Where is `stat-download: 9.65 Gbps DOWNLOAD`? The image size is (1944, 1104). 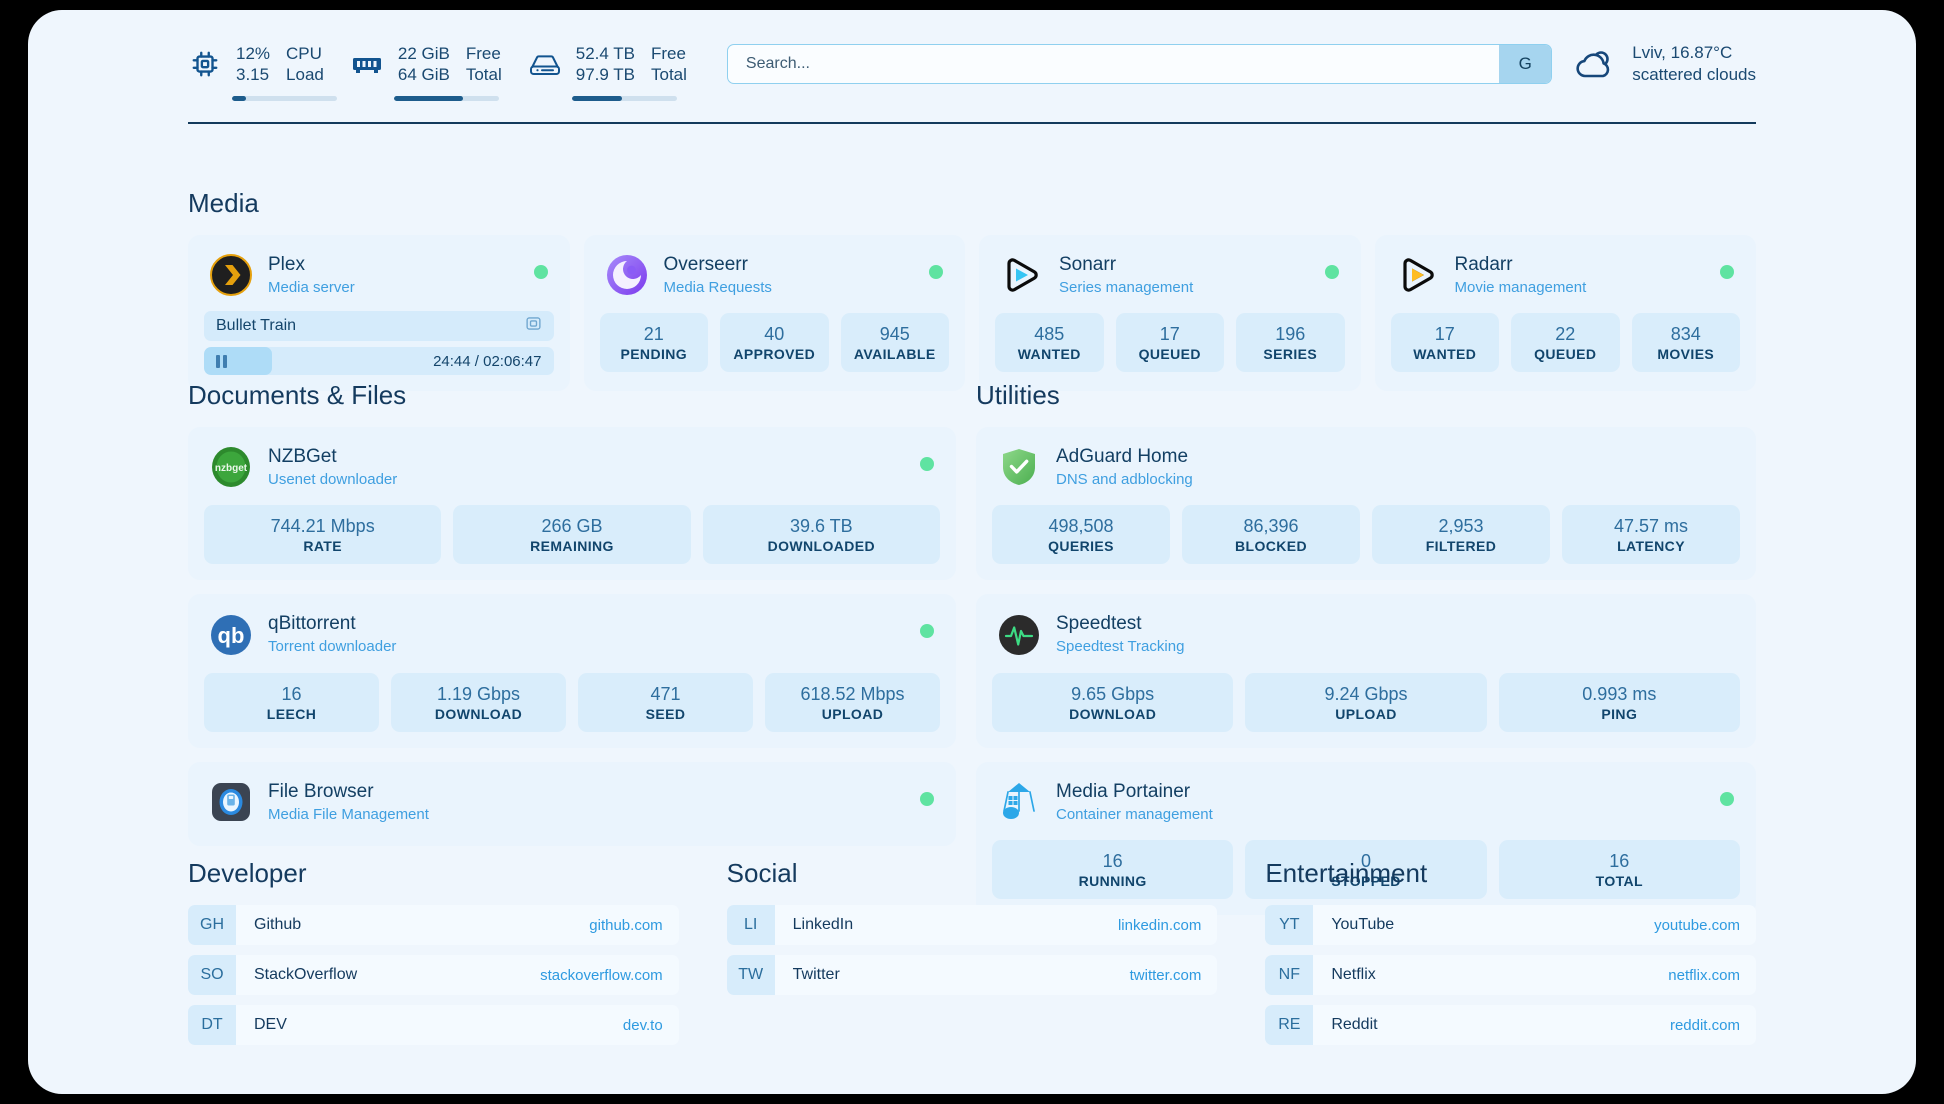 stat-download: 9.65 Gbps DOWNLOAD is located at coordinates (1113, 702).